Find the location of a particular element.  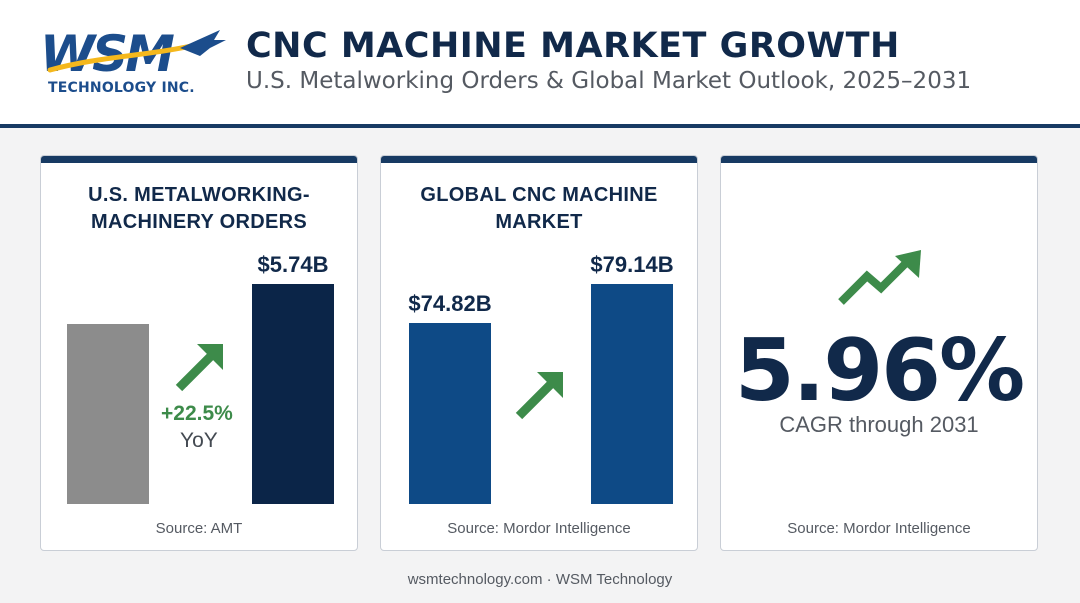

bar-value-label: $79.14B is located at coordinates (632, 264).